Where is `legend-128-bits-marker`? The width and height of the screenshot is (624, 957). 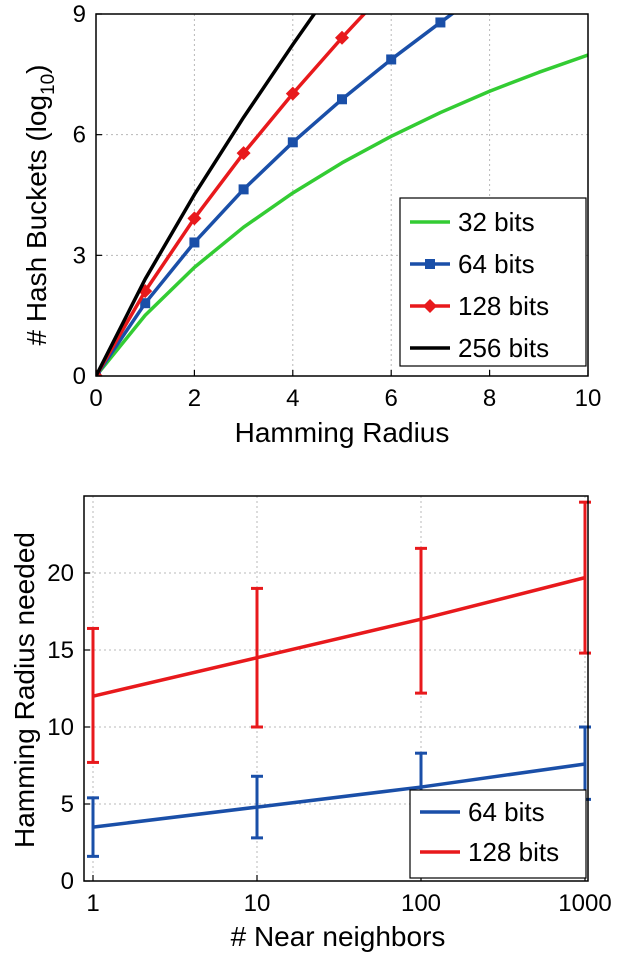 legend-128-bits-marker is located at coordinates (430, 306).